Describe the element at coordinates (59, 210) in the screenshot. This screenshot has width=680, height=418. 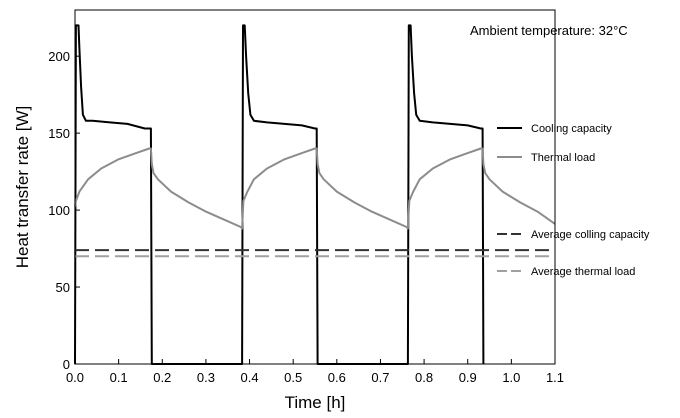
I see `y-tick-label: 100` at that location.